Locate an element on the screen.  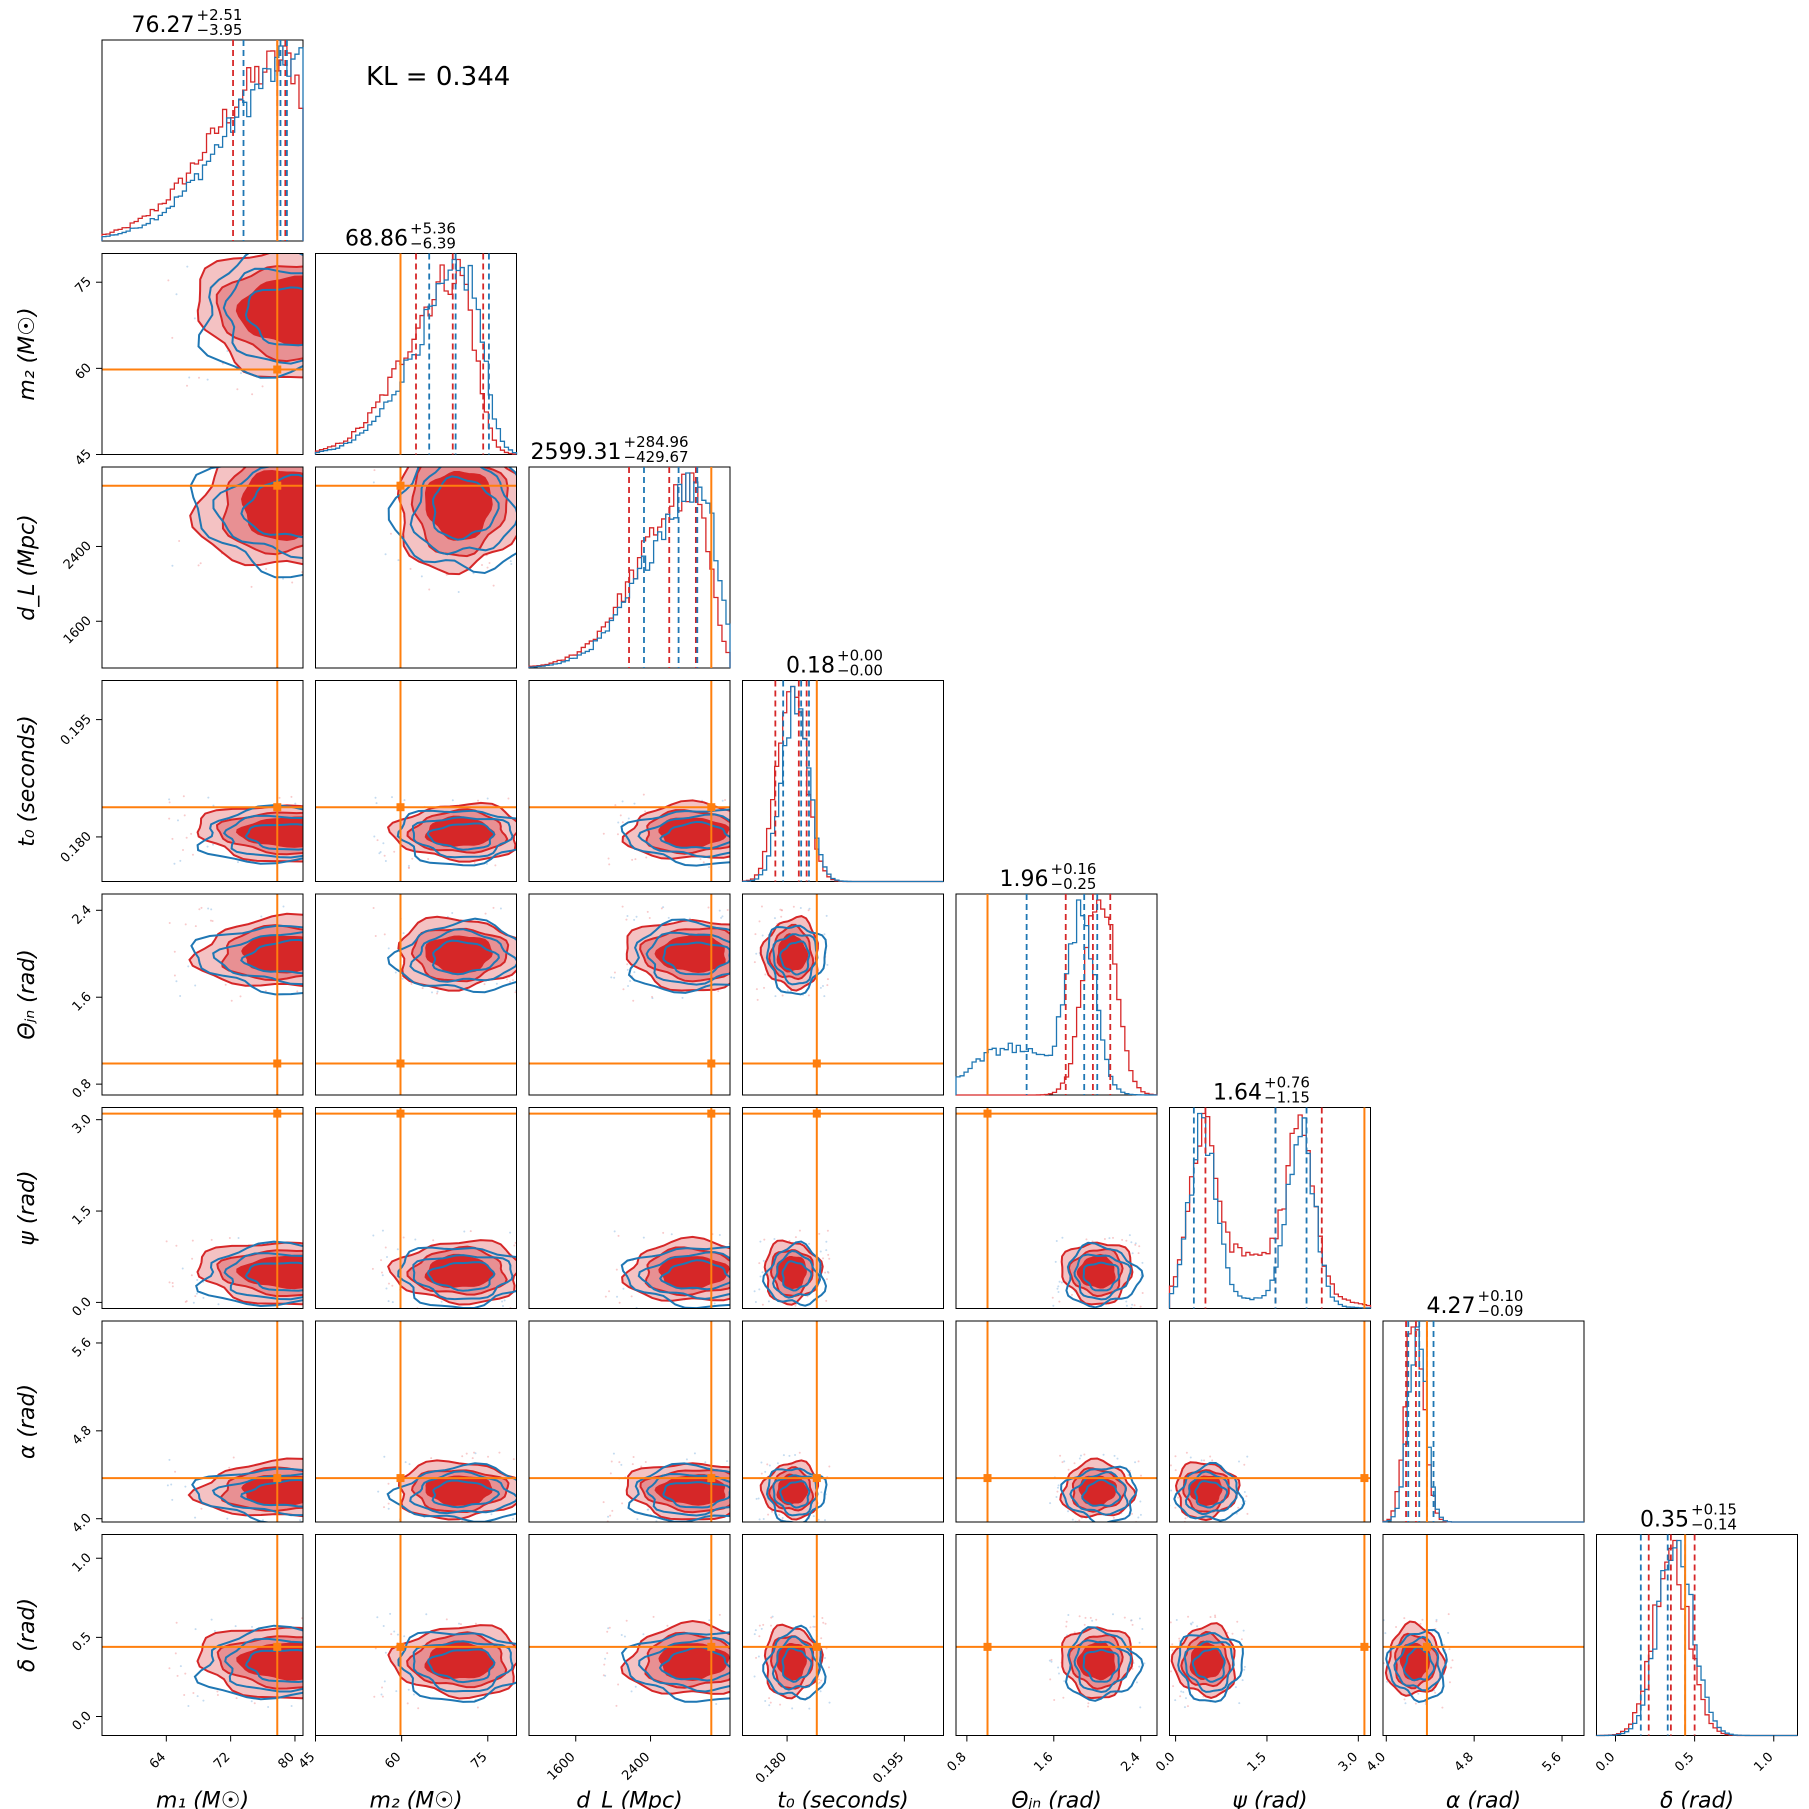
panel-title-plus: +0.00 is located at coordinates (860, 656).